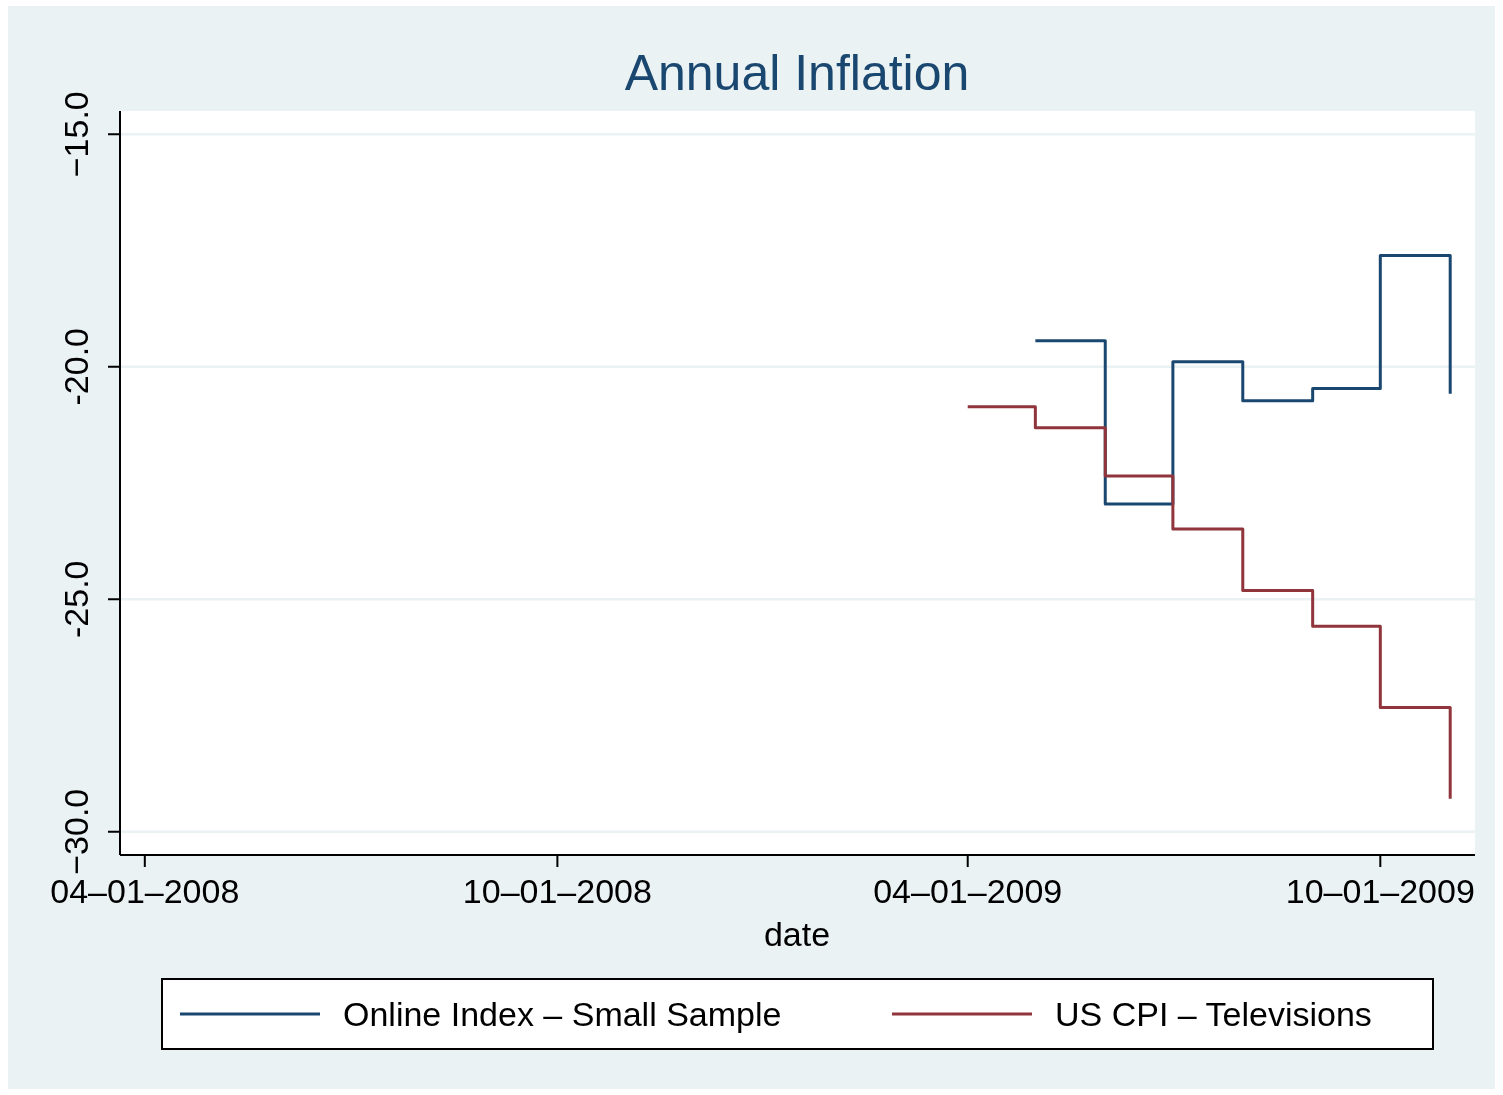 This screenshot has width=1503, height=1095. What do you see at coordinates (797, 934) in the screenshot?
I see `x-axis-title: date` at bounding box center [797, 934].